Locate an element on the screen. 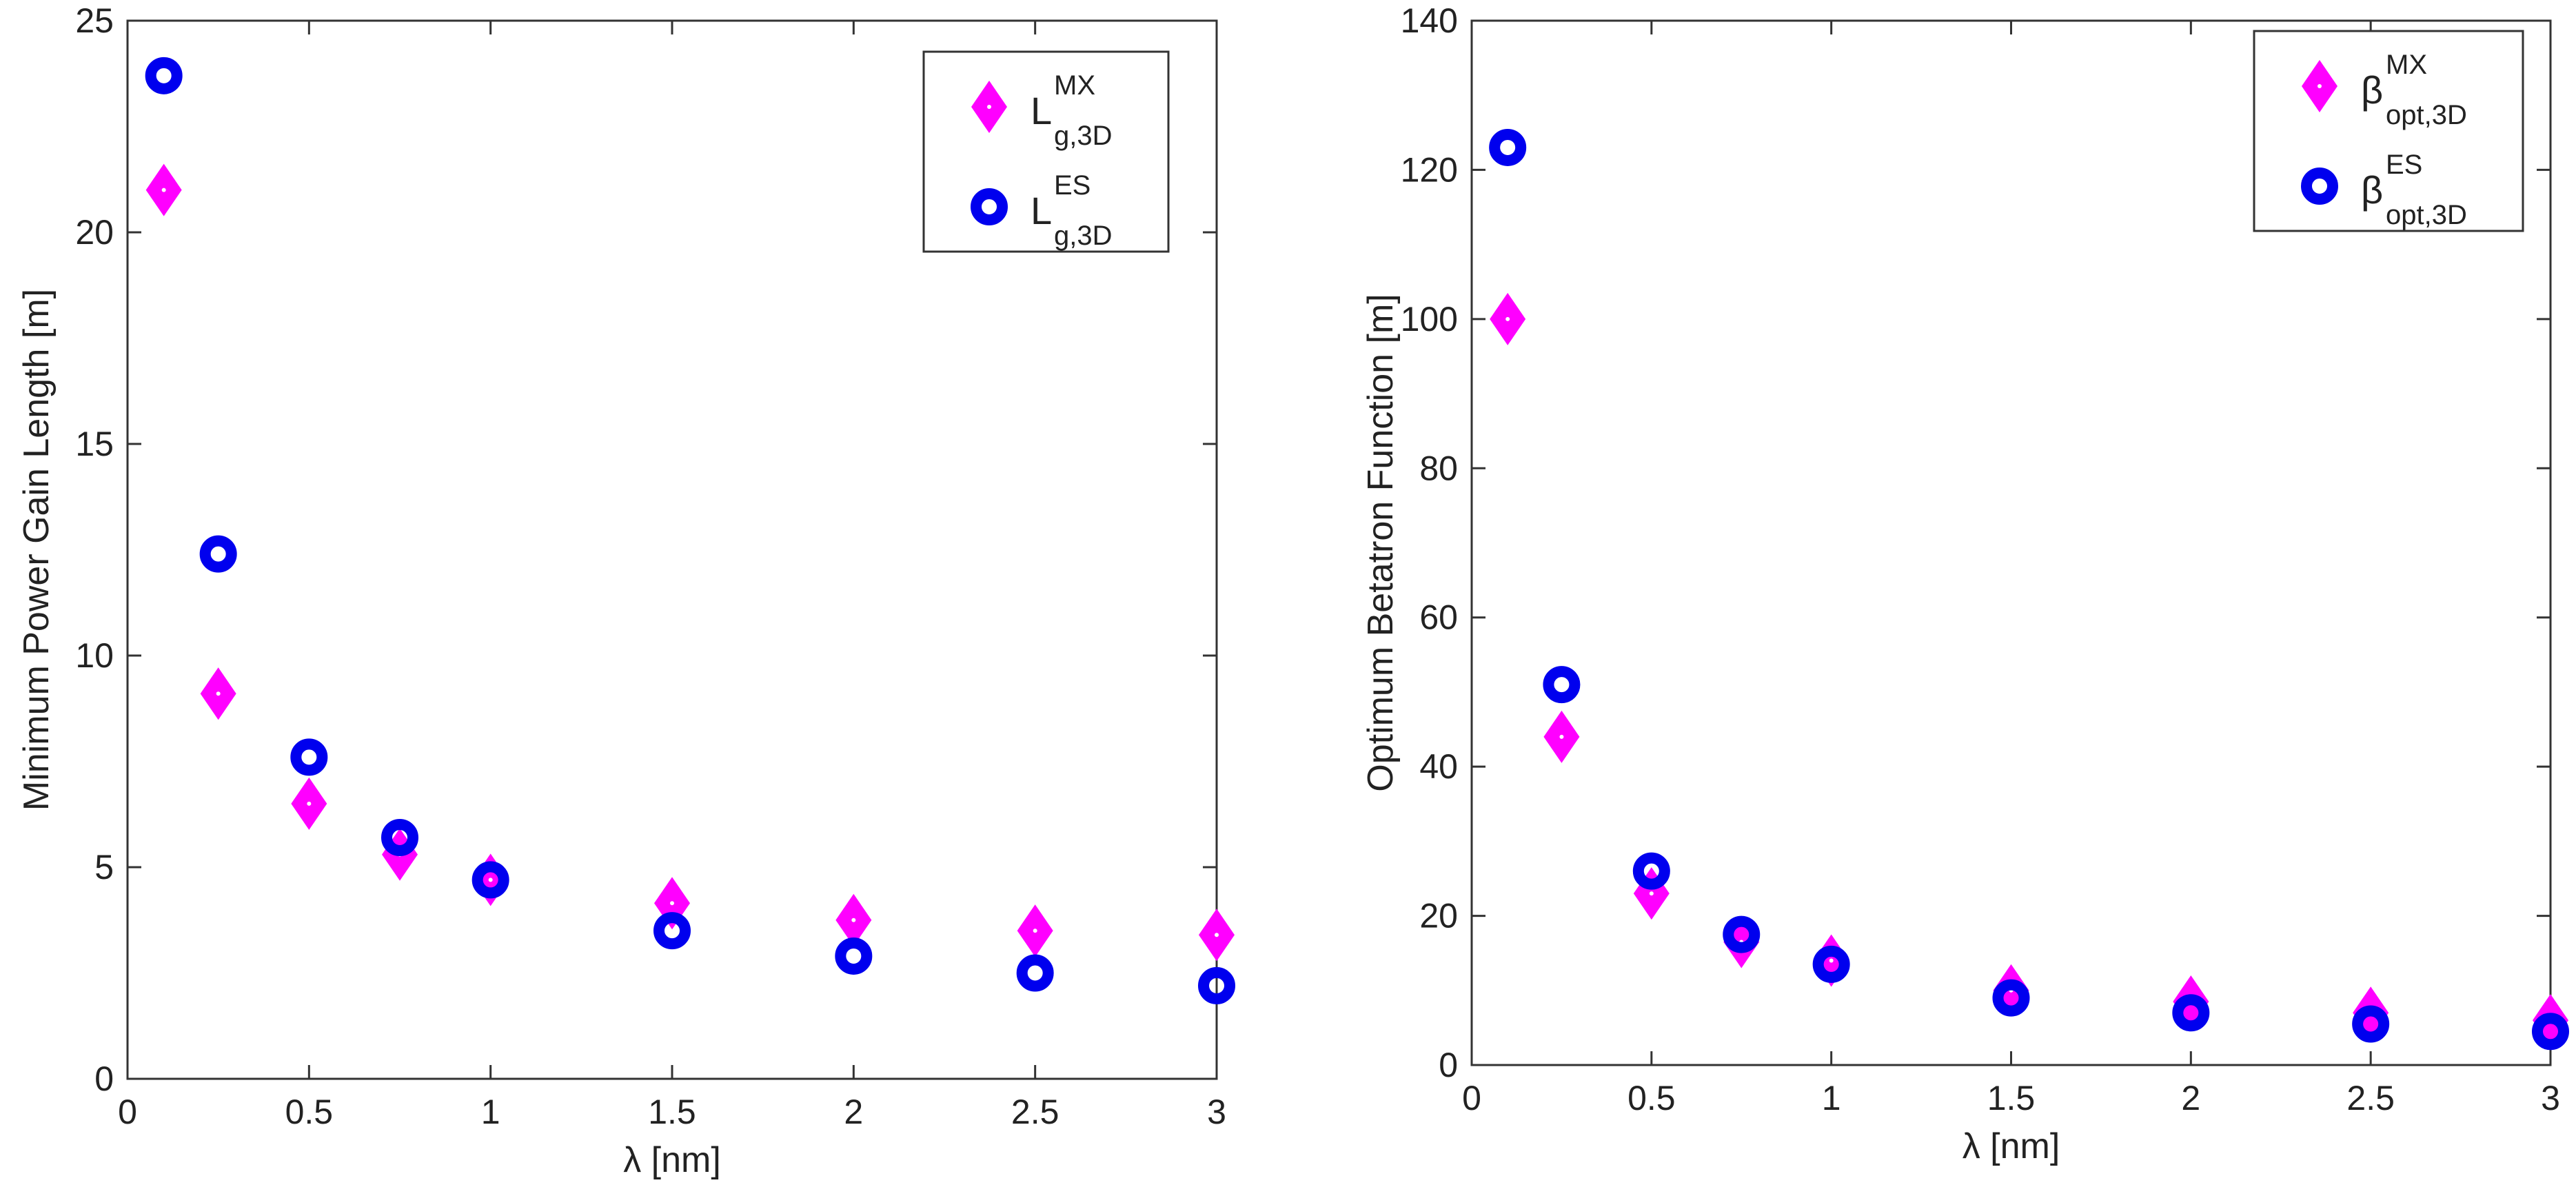  y-tick-label: 15 is located at coordinates (94, 444).